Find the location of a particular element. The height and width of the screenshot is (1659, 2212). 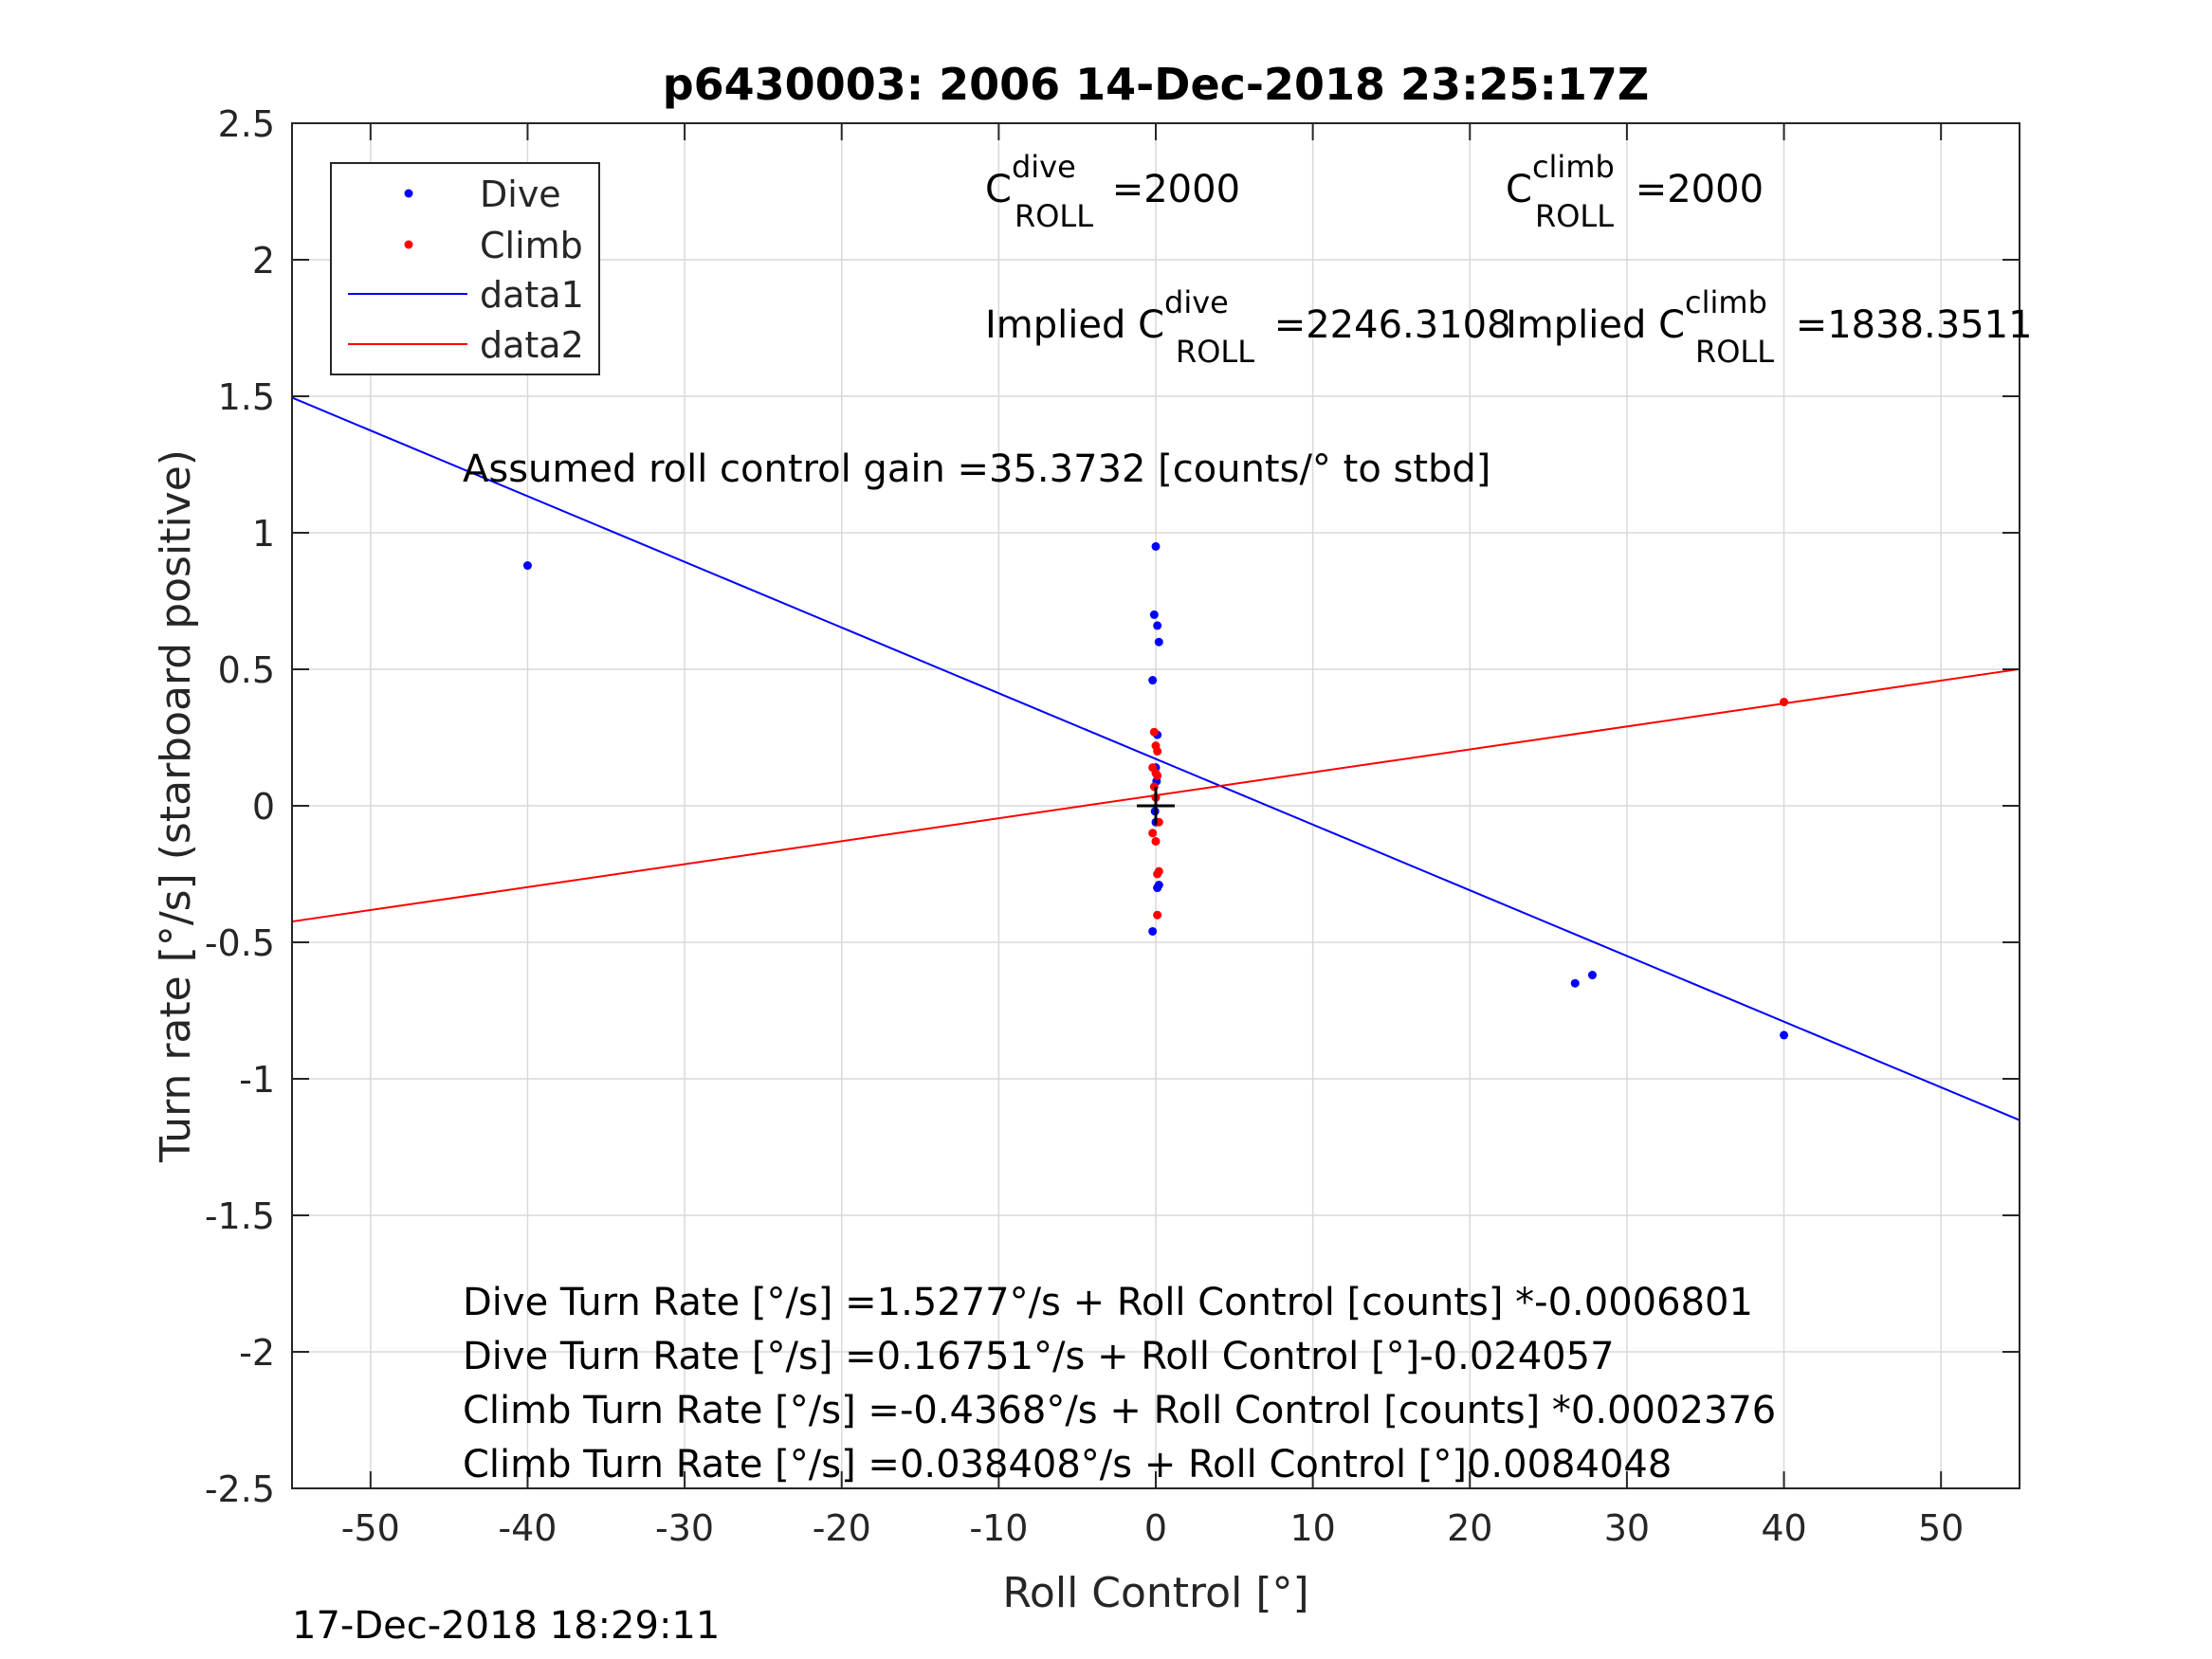

implied-c-roll-dive-annotation: Implied Cdive ROLL =2246.3108 is located at coordinates (1248, 327).